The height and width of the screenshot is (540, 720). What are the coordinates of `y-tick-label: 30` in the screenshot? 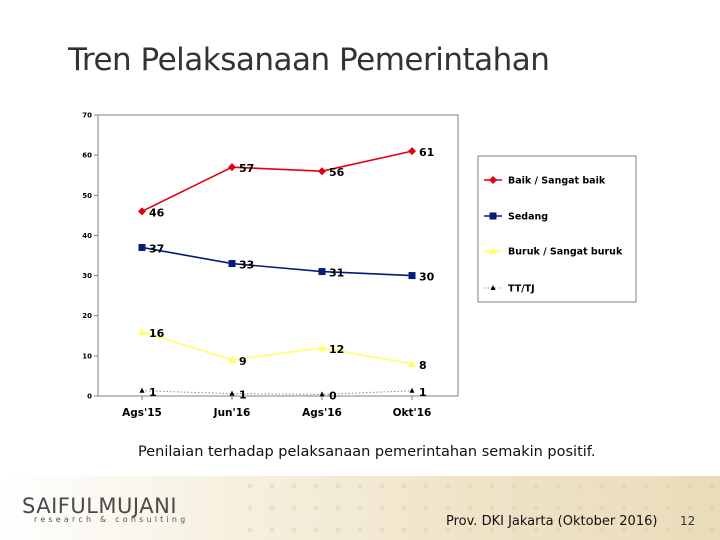 It's located at (87, 276).